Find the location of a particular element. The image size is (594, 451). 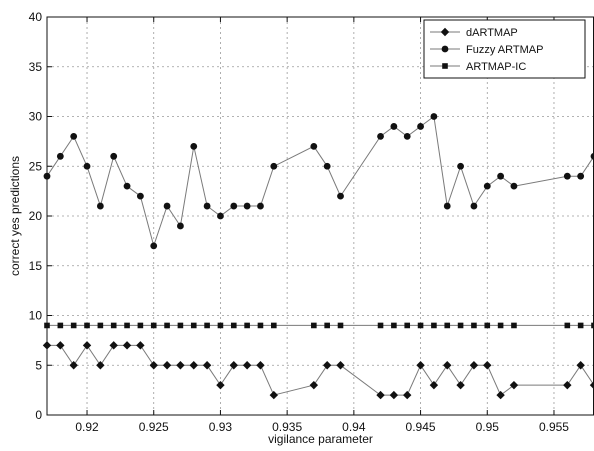

legend-marker-dartmap is located at coordinates (445, 32).